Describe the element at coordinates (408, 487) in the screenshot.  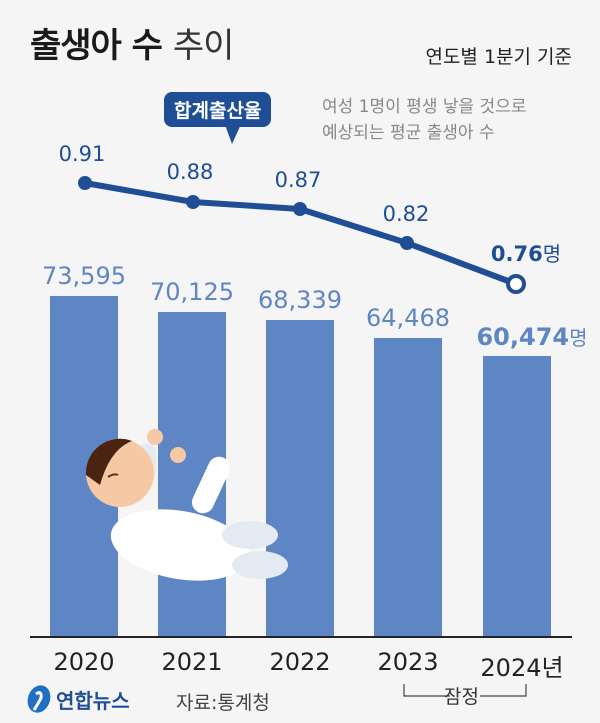
I see `bar-2023` at that location.